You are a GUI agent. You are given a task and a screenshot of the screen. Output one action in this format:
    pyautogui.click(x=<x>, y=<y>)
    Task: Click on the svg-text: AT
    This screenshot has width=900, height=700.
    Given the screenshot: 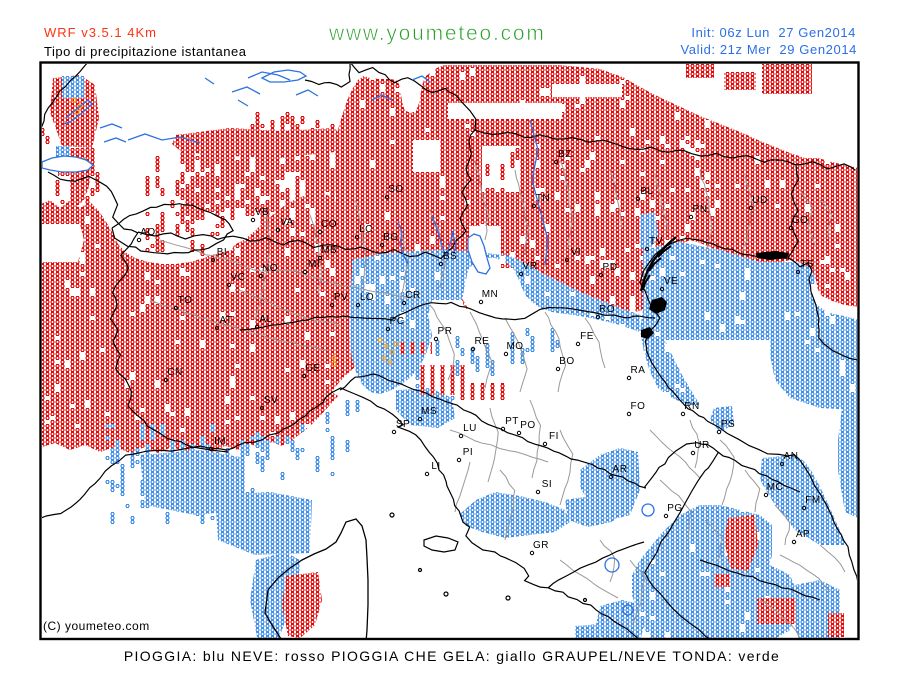 What is the action you would take?
    pyautogui.click(x=225, y=320)
    